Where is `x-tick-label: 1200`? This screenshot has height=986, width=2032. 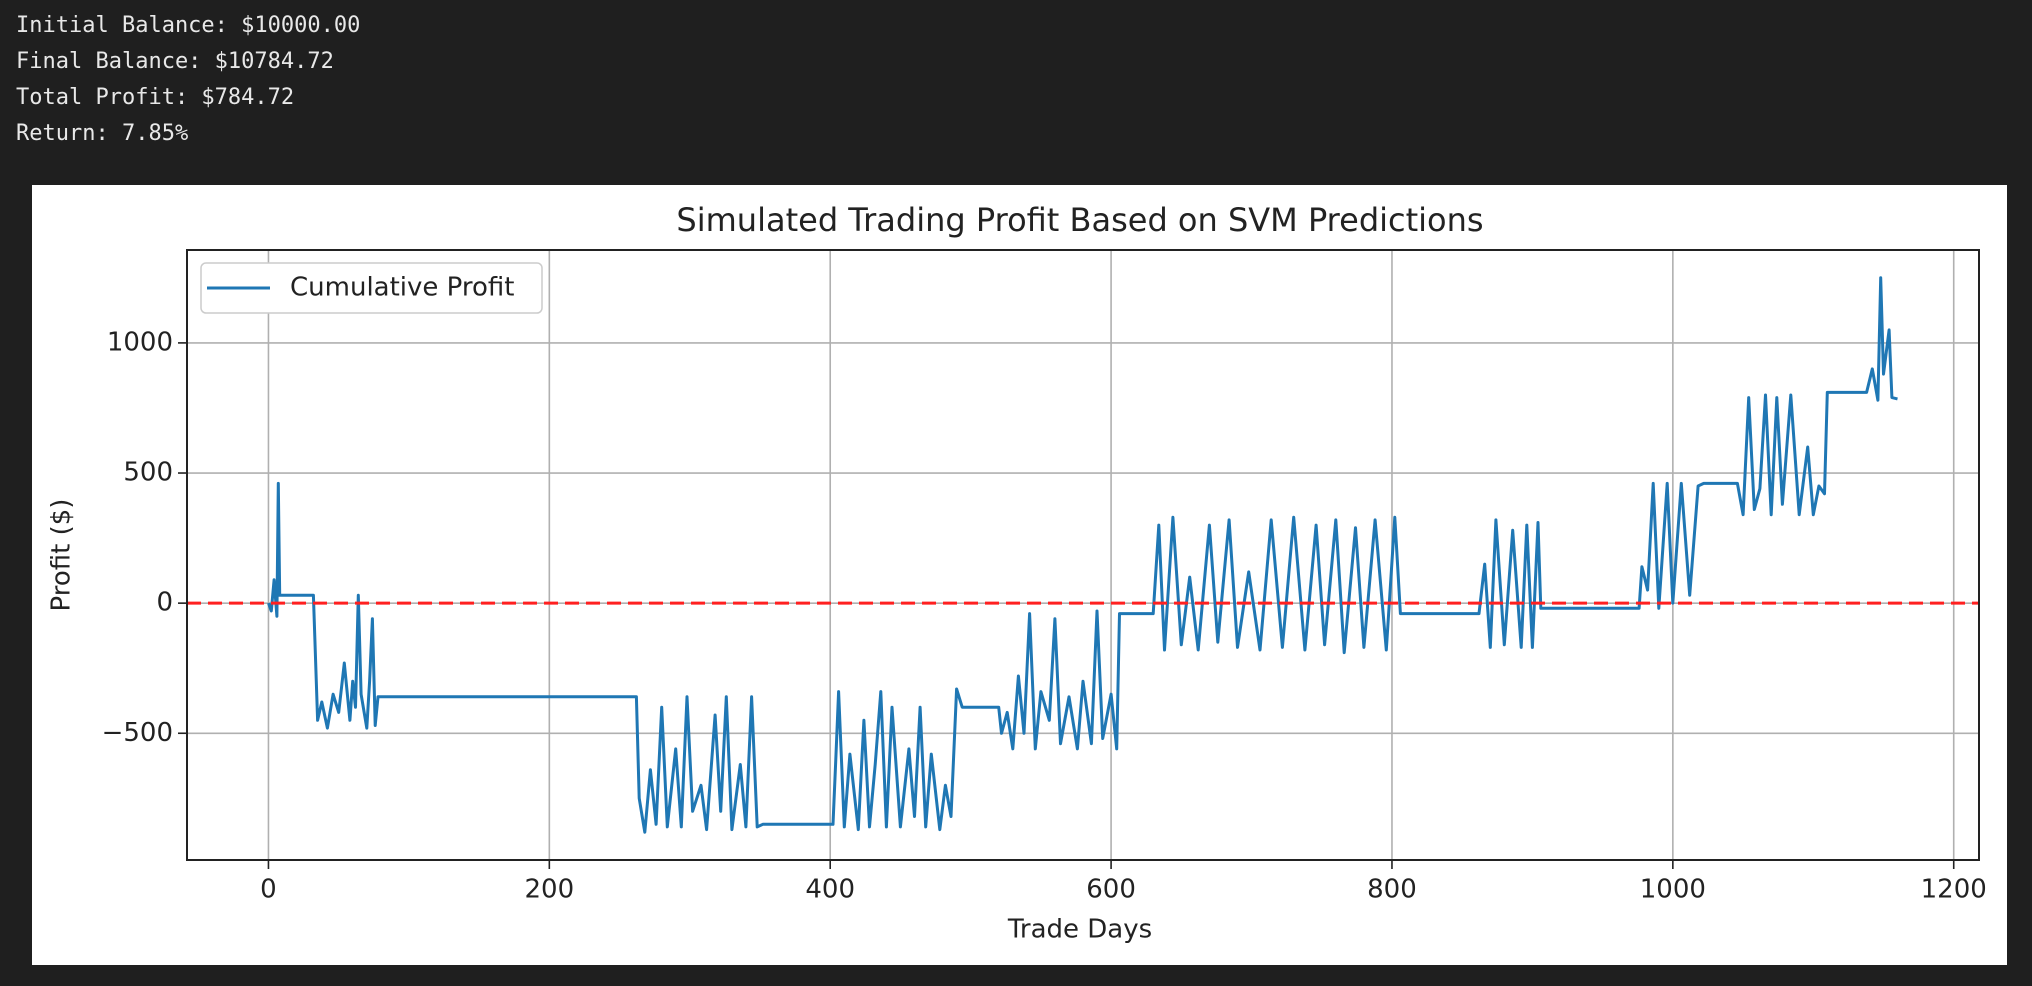 x-tick-label: 1200 is located at coordinates (1954, 890).